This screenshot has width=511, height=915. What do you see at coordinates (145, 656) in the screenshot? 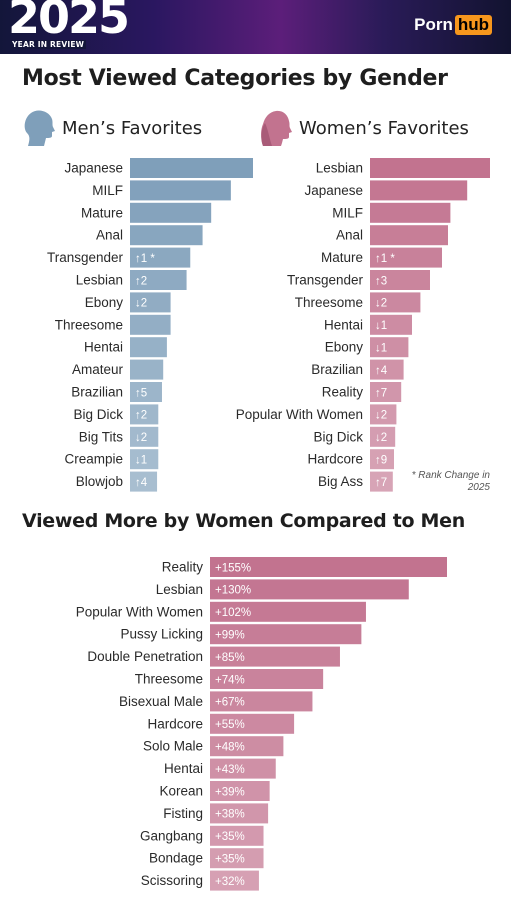
I see `category-label-2-4: Double Penetration` at bounding box center [145, 656].